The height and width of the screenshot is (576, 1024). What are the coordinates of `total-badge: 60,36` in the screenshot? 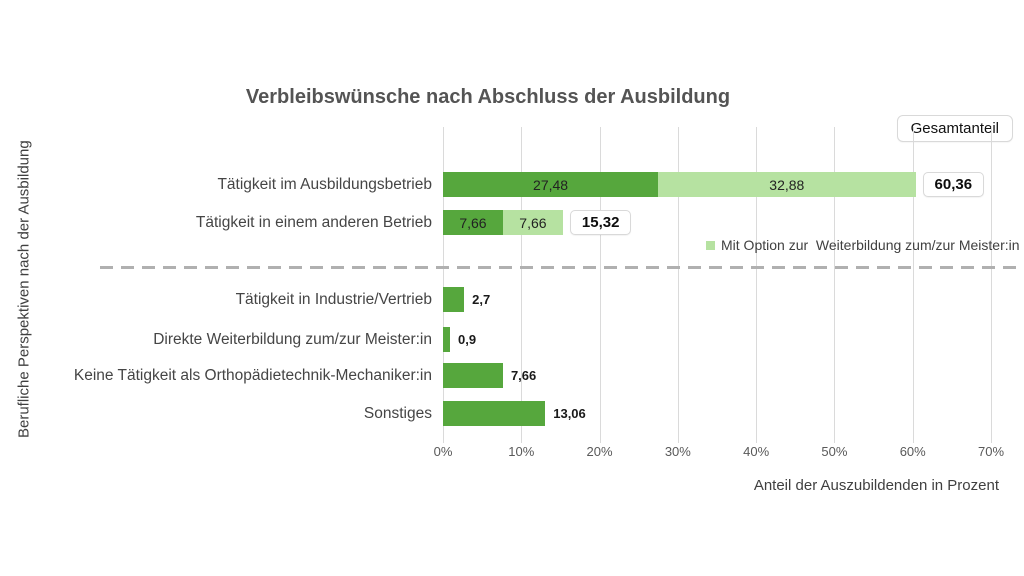 It's located at (953, 184).